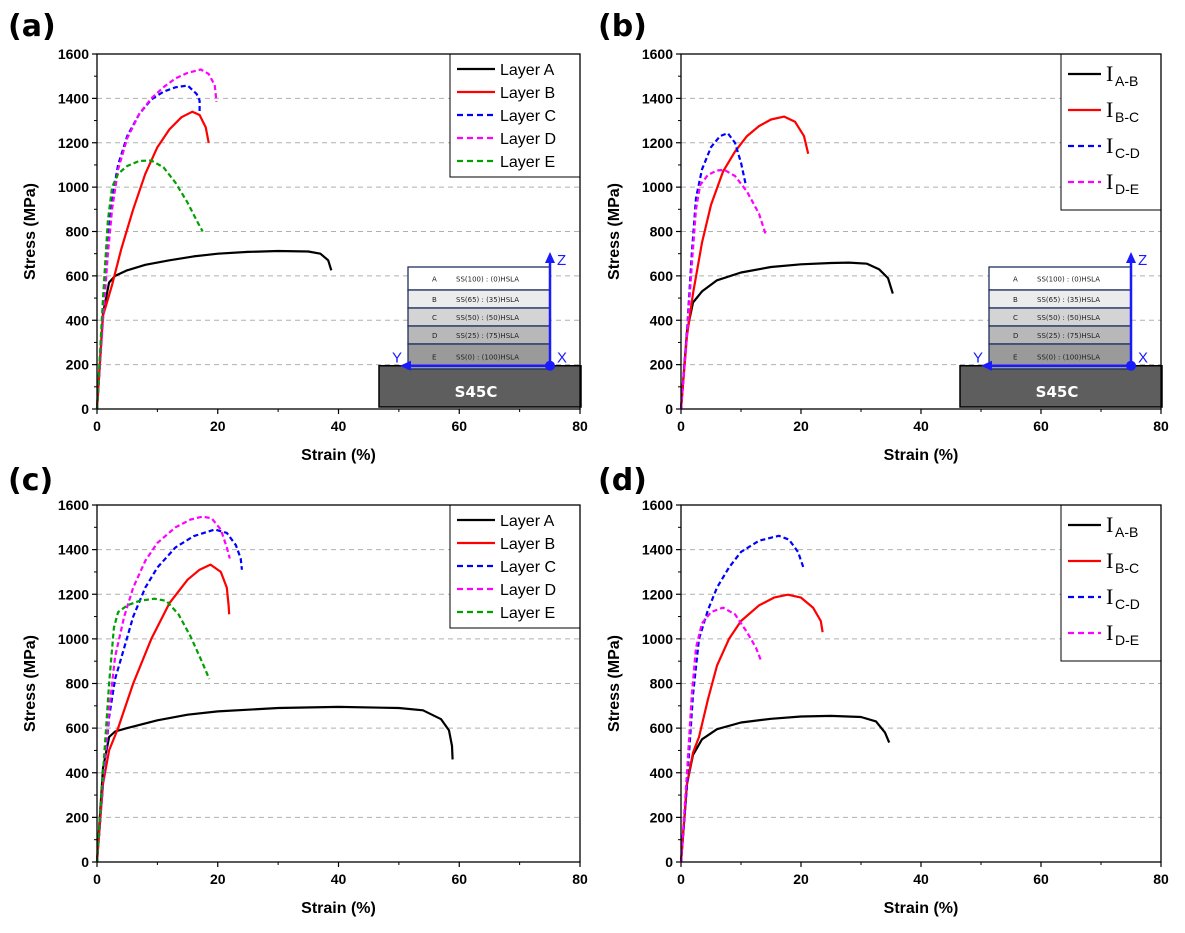 The width and height of the screenshot is (1185, 933). Describe the element at coordinates (723, 289) in the screenshot. I see `series-line-i-d-e` at that location.